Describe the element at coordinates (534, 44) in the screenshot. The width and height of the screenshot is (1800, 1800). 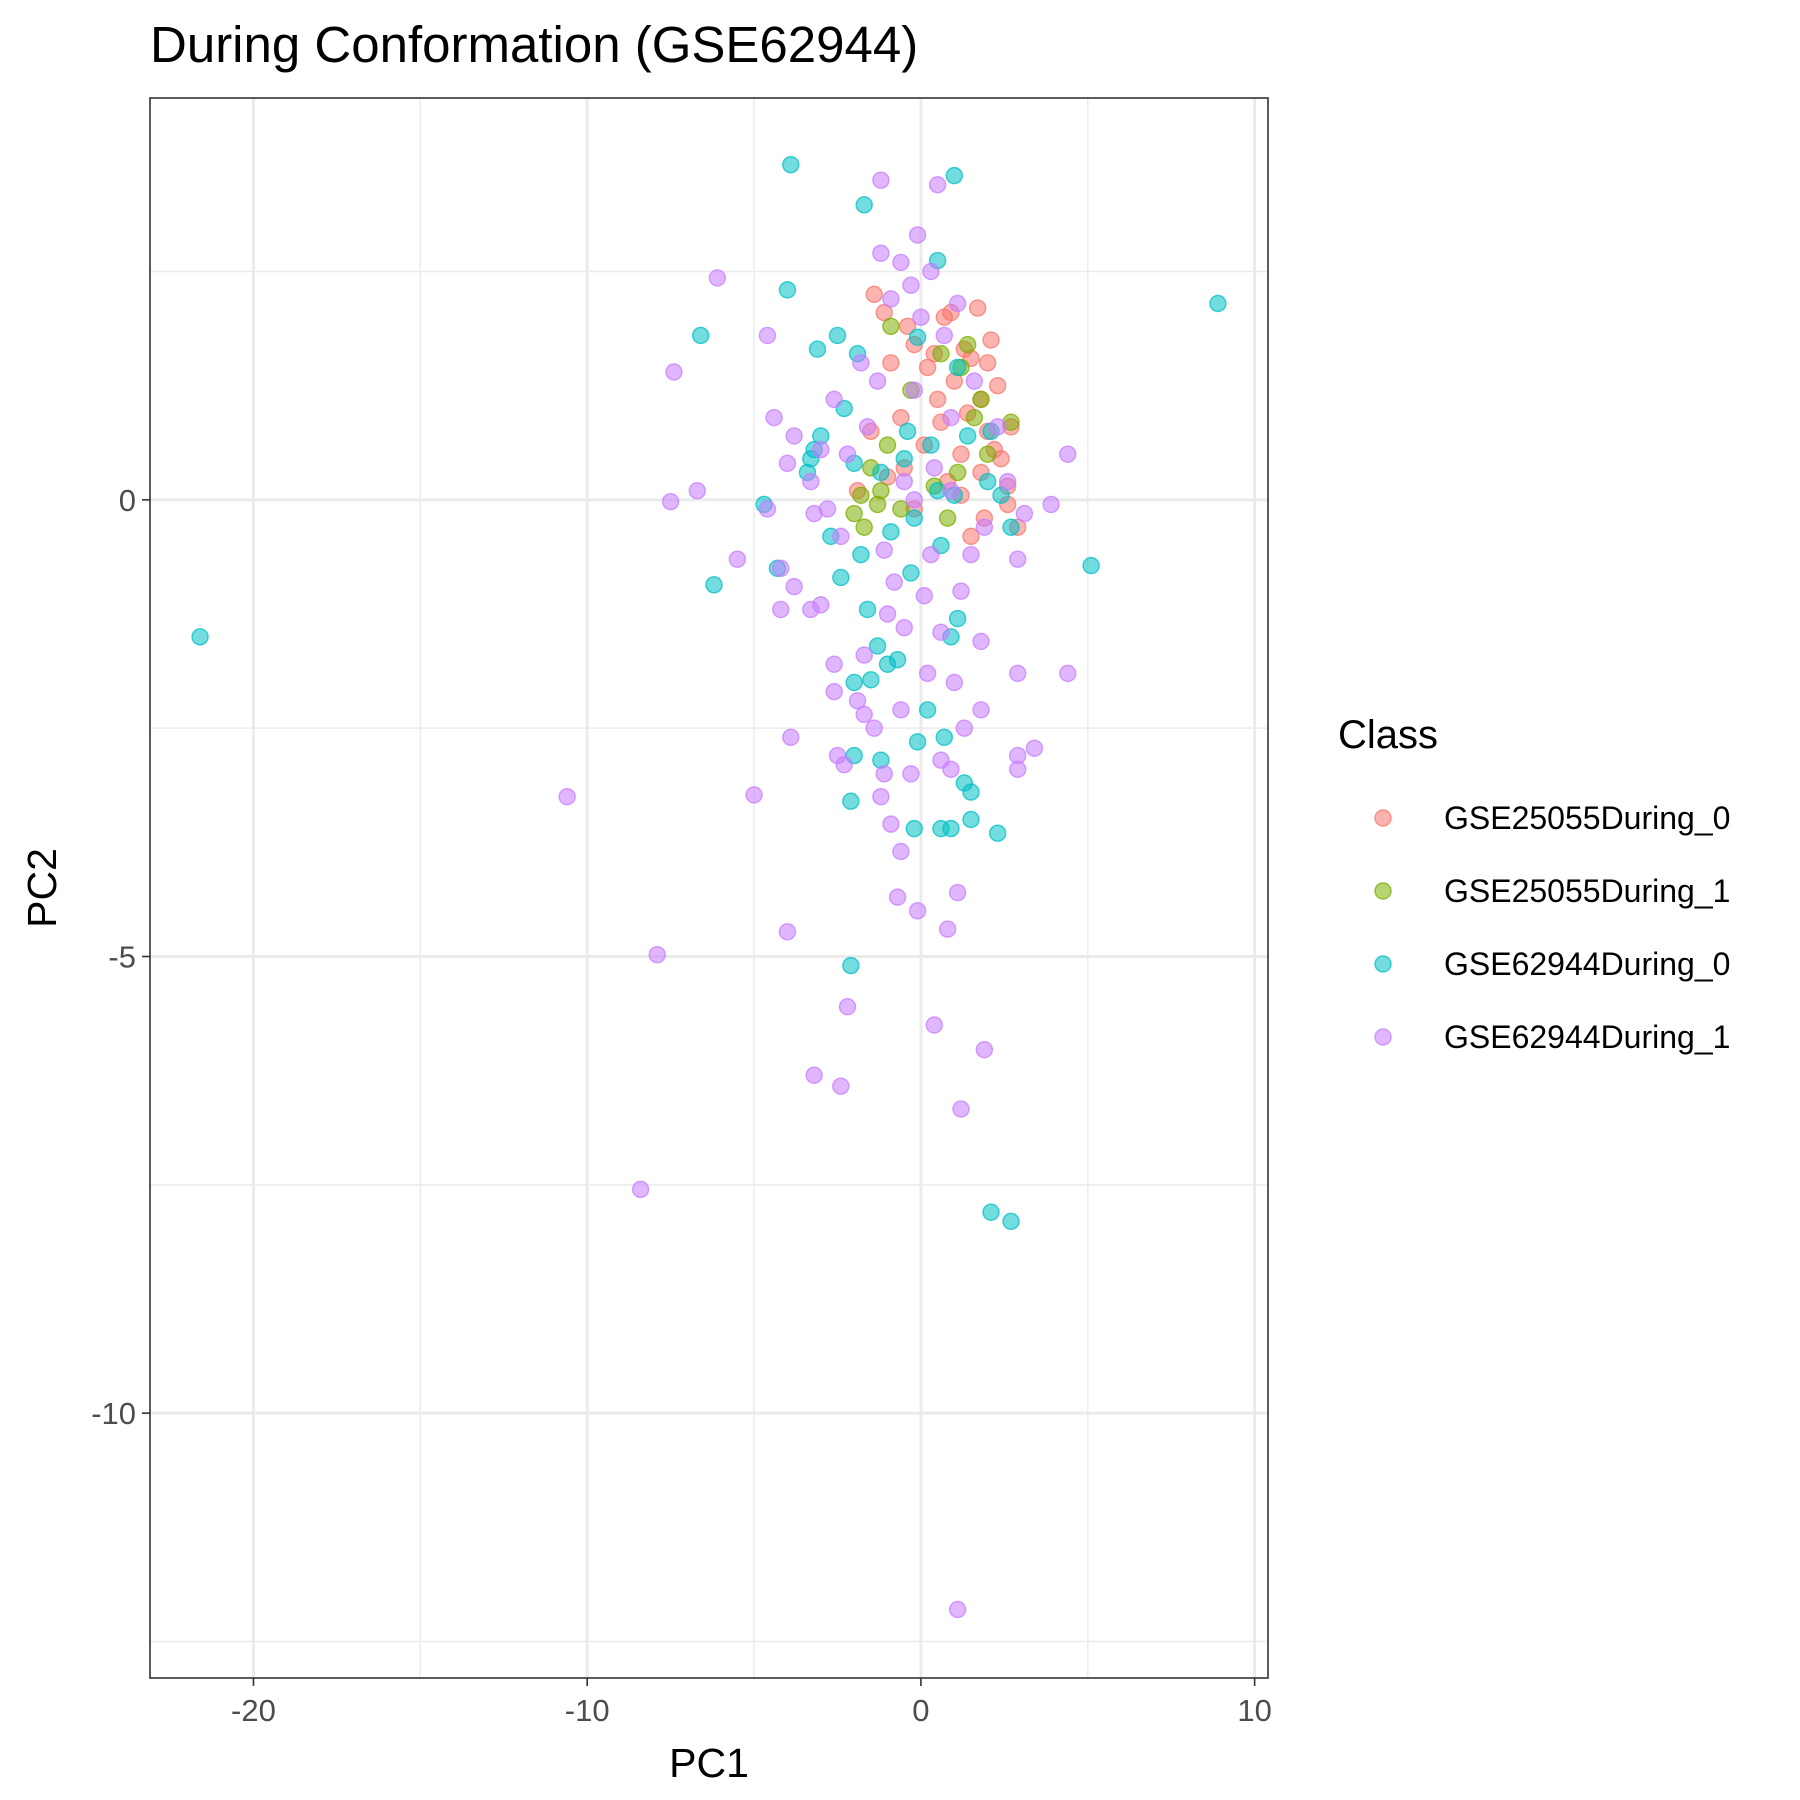
I see `chart-title: During Conformation (GSE62944)` at that location.